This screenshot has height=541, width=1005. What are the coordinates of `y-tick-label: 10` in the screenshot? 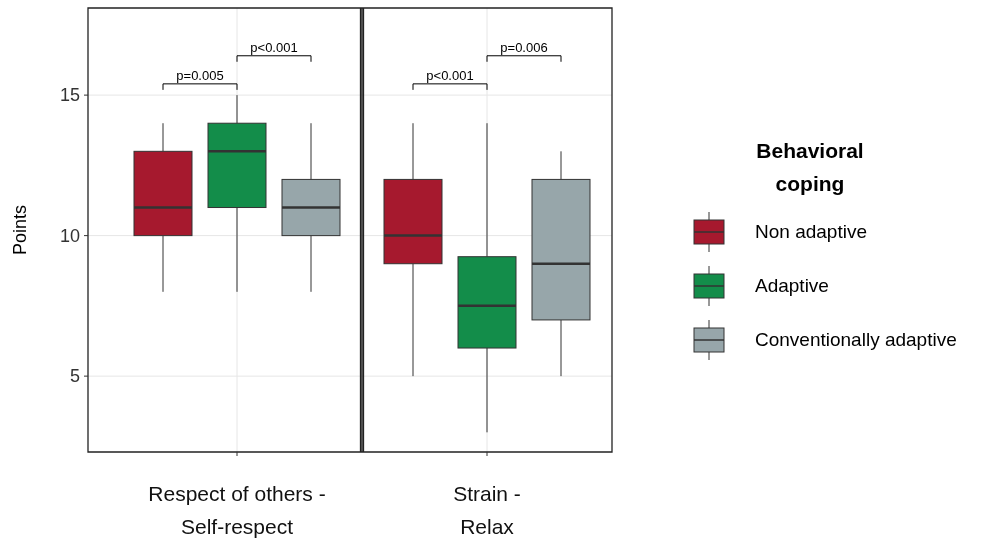 It's located at (69, 235).